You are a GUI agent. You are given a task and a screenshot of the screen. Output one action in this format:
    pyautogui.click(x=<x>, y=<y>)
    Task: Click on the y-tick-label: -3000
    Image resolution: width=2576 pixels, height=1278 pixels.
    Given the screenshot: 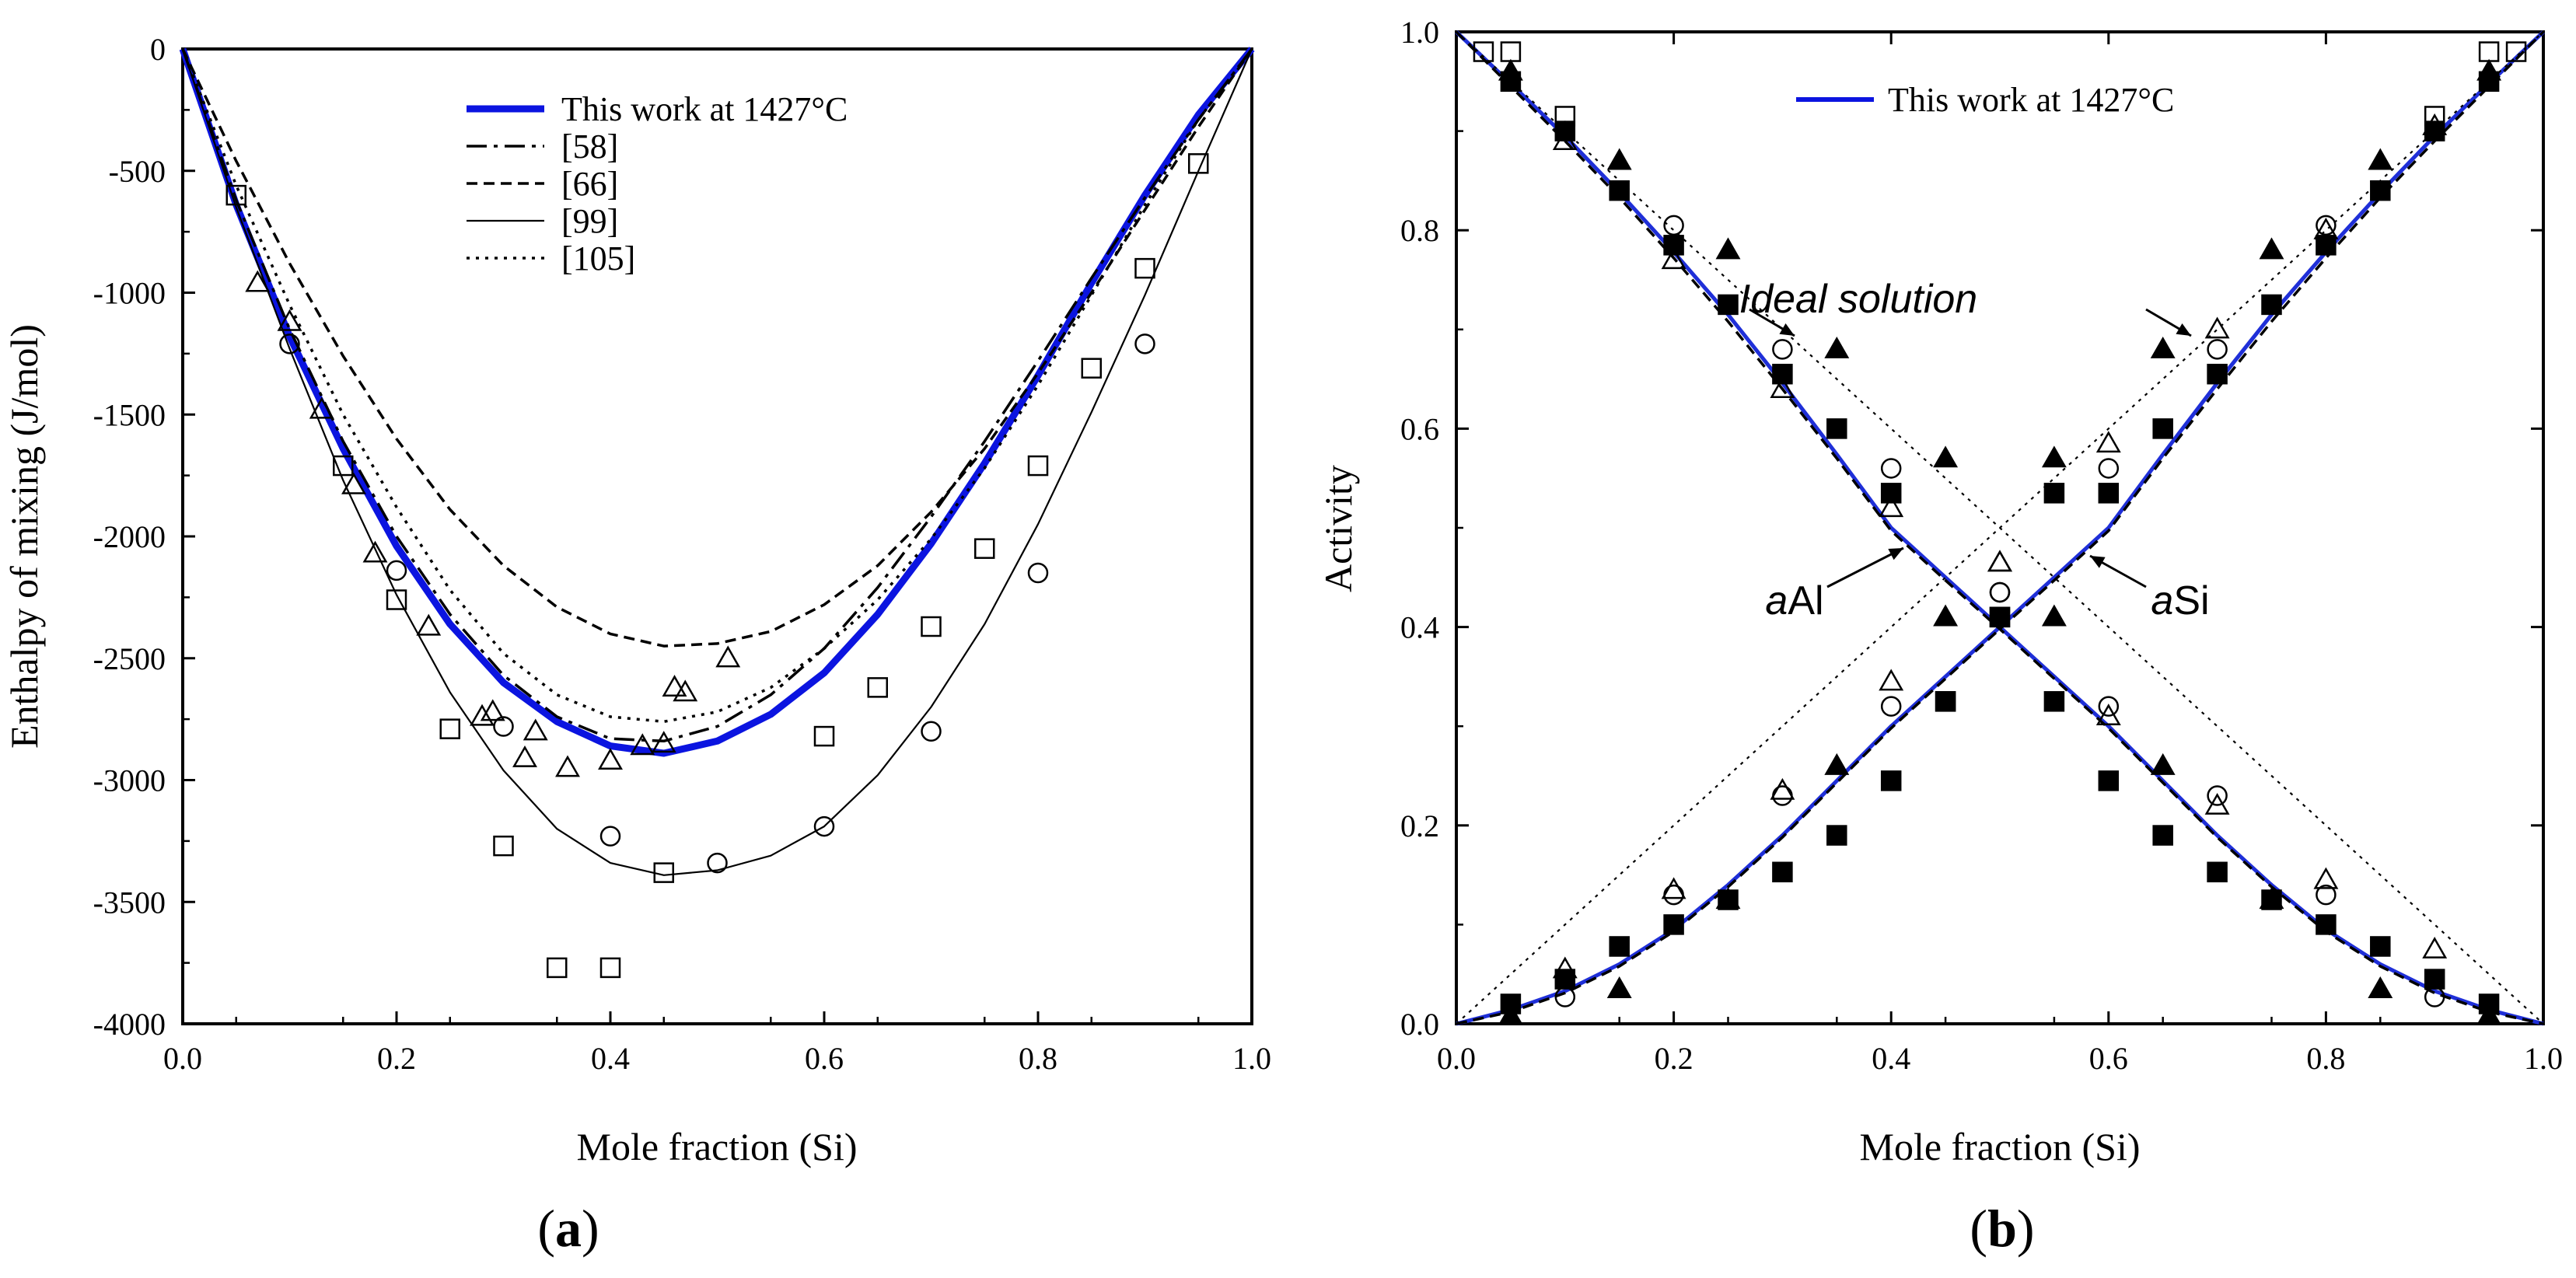 What is the action you would take?
    pyautogui.click(x=129, y=780)
    